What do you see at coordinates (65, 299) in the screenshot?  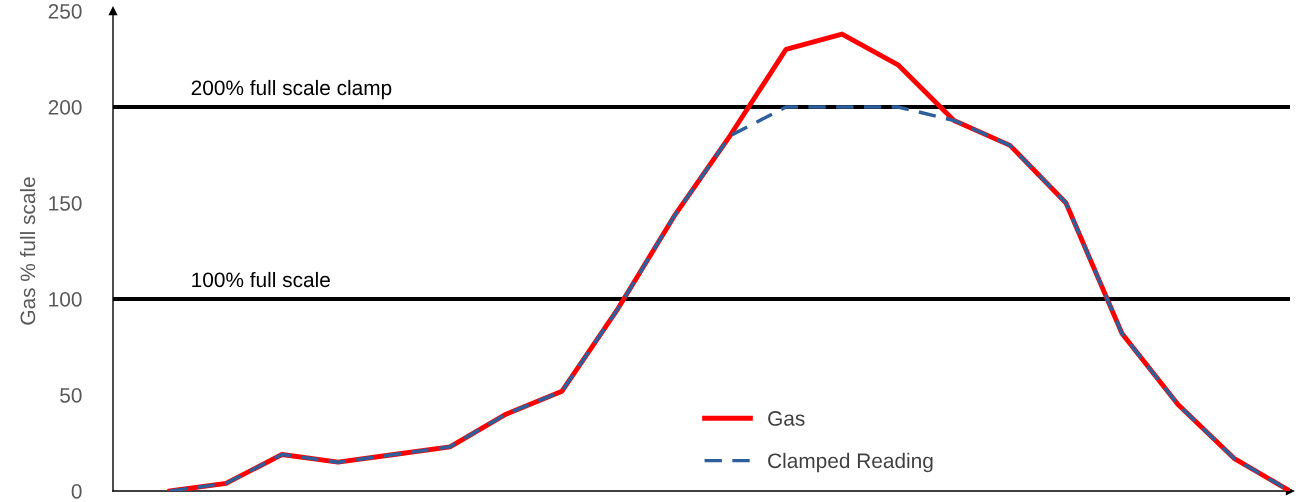 I see `y-tick-label: 100` at bounding box center [65, 299].